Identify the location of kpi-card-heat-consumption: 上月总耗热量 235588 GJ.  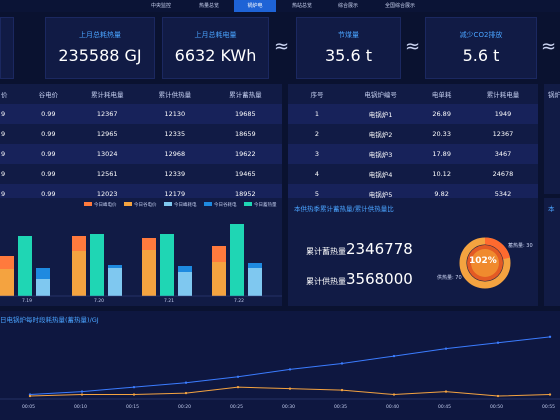
(100, 48).